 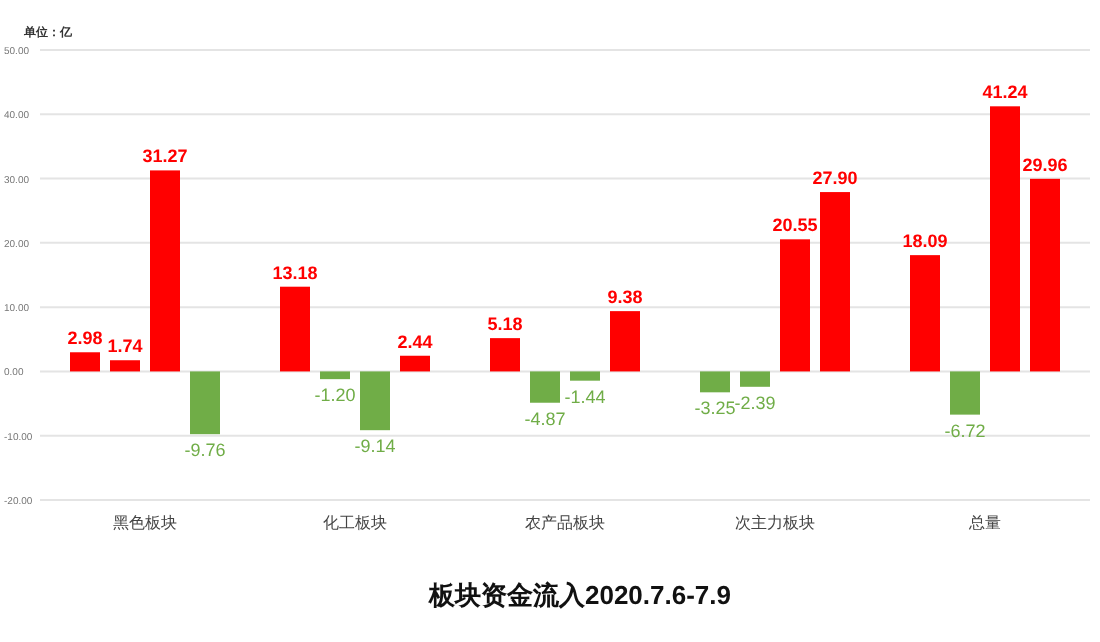 I want to click on data-label: -6.72, so click(x=965, y=430).